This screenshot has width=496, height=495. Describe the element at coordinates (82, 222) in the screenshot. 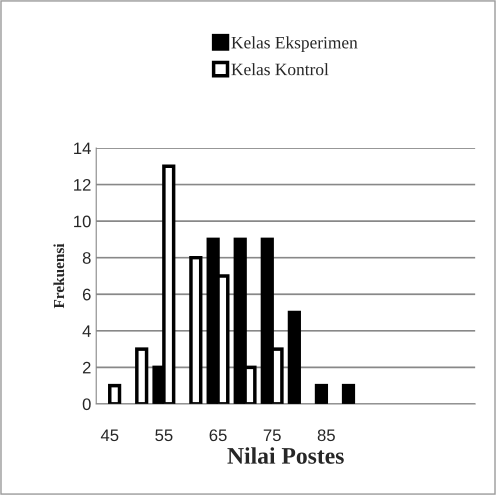

I see `y-tick-label: 10` at that location.